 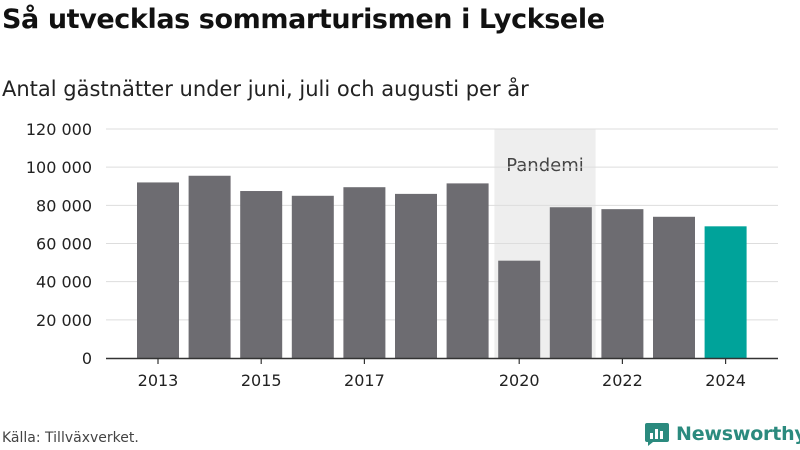 What do you see at coordinates (64, 282) in the screenshot?
I see `y-tick-label: 40 000` at bounding box center [64, 282].